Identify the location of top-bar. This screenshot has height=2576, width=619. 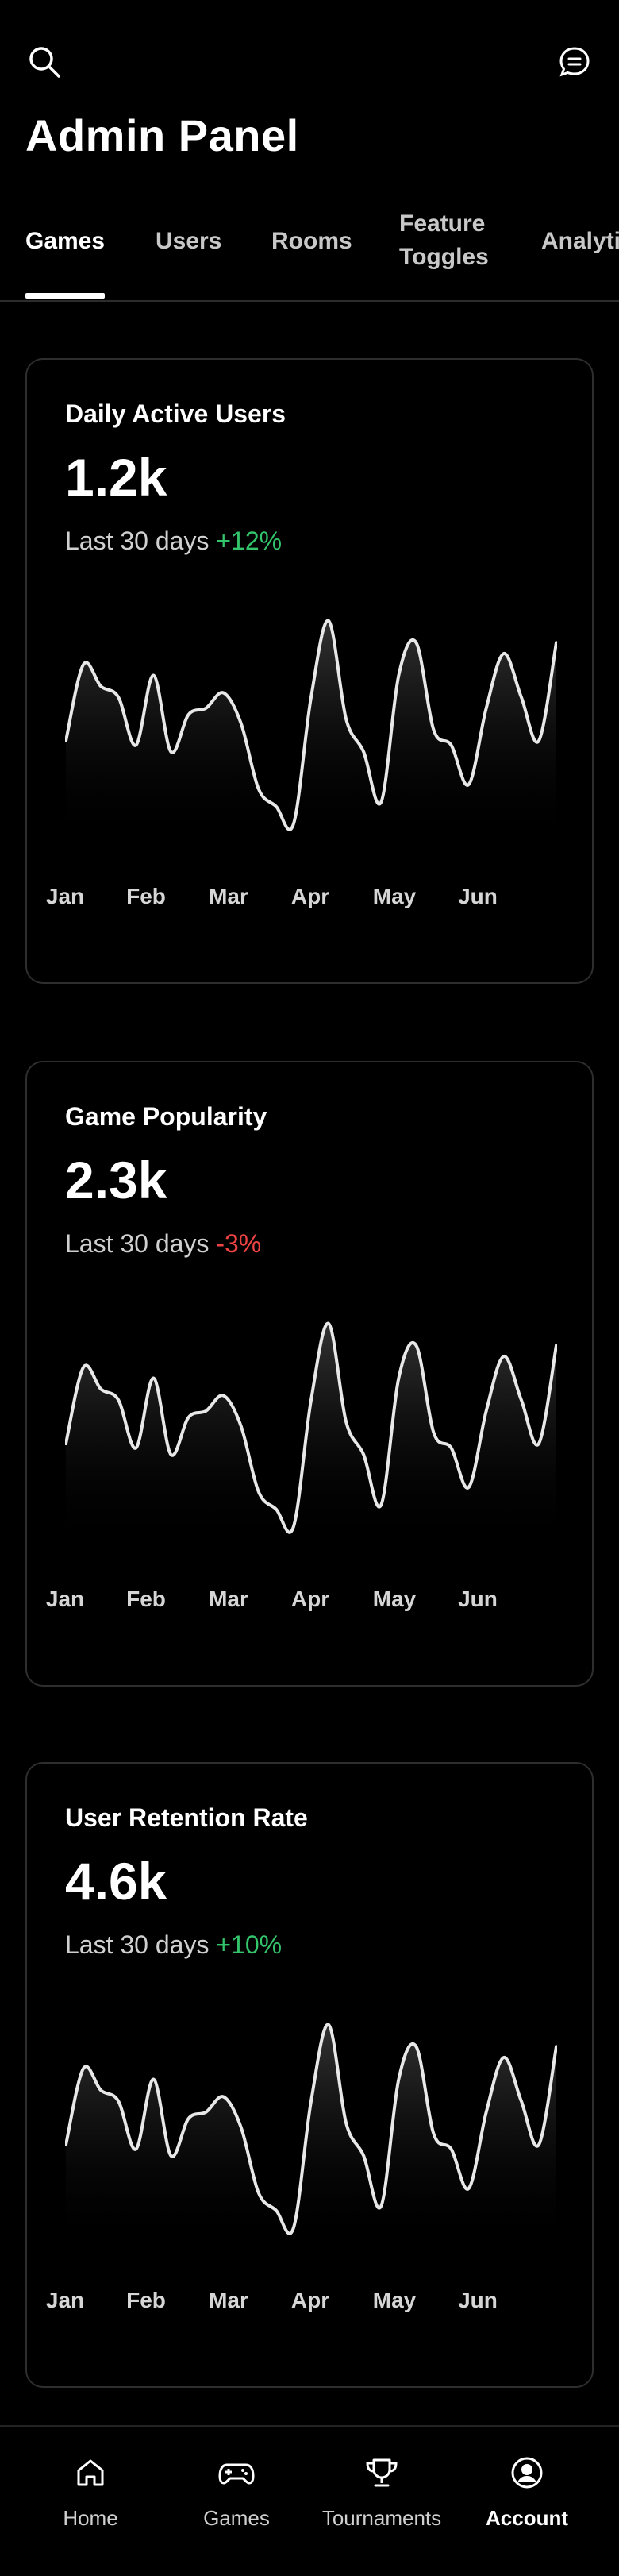
(309, 60).